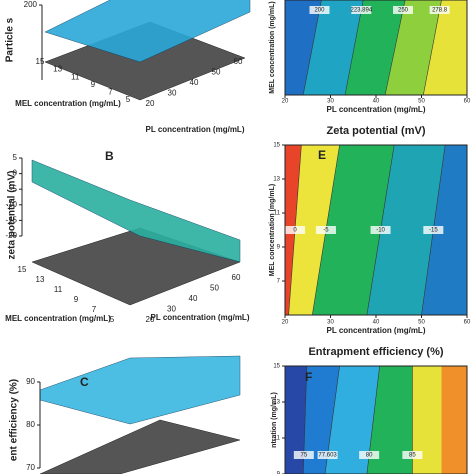 The image size is (474, 474). What do you see at coordinates (140, 446) in the screenshot?
I see `base-plane` at bounding box center [140, 446].